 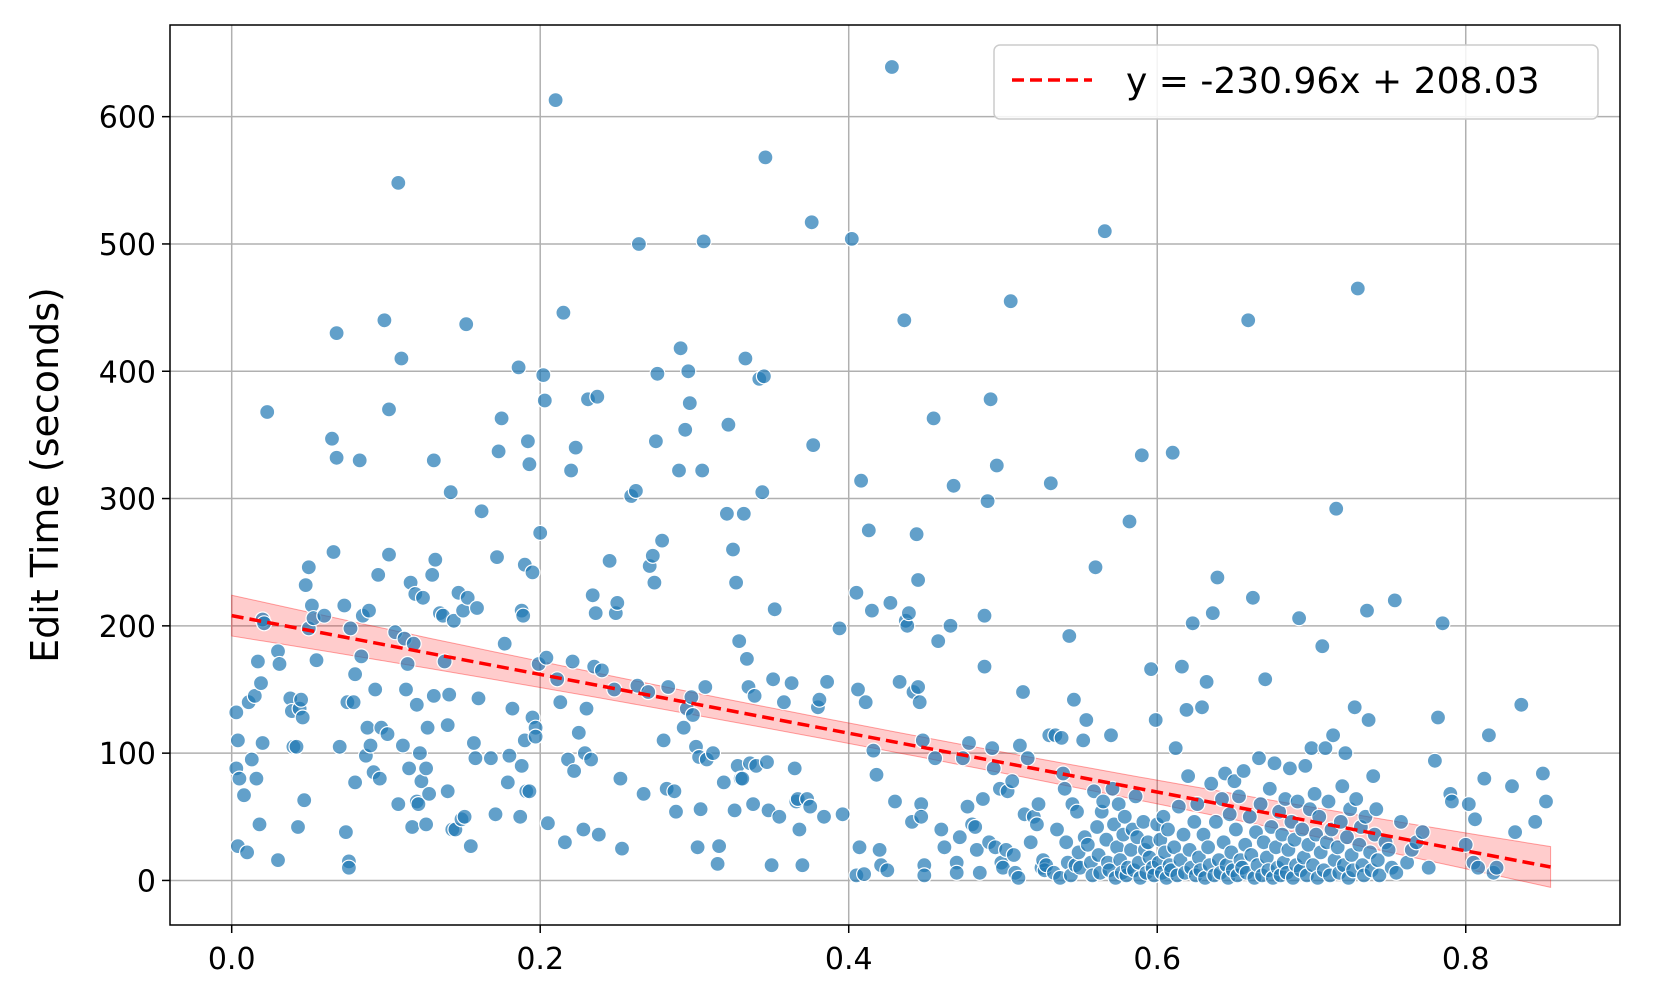 What do you see at coordinates (849, 959) in the screenshot?
I see `x-tick-label: 0.4` at bounding box center [849, 959].